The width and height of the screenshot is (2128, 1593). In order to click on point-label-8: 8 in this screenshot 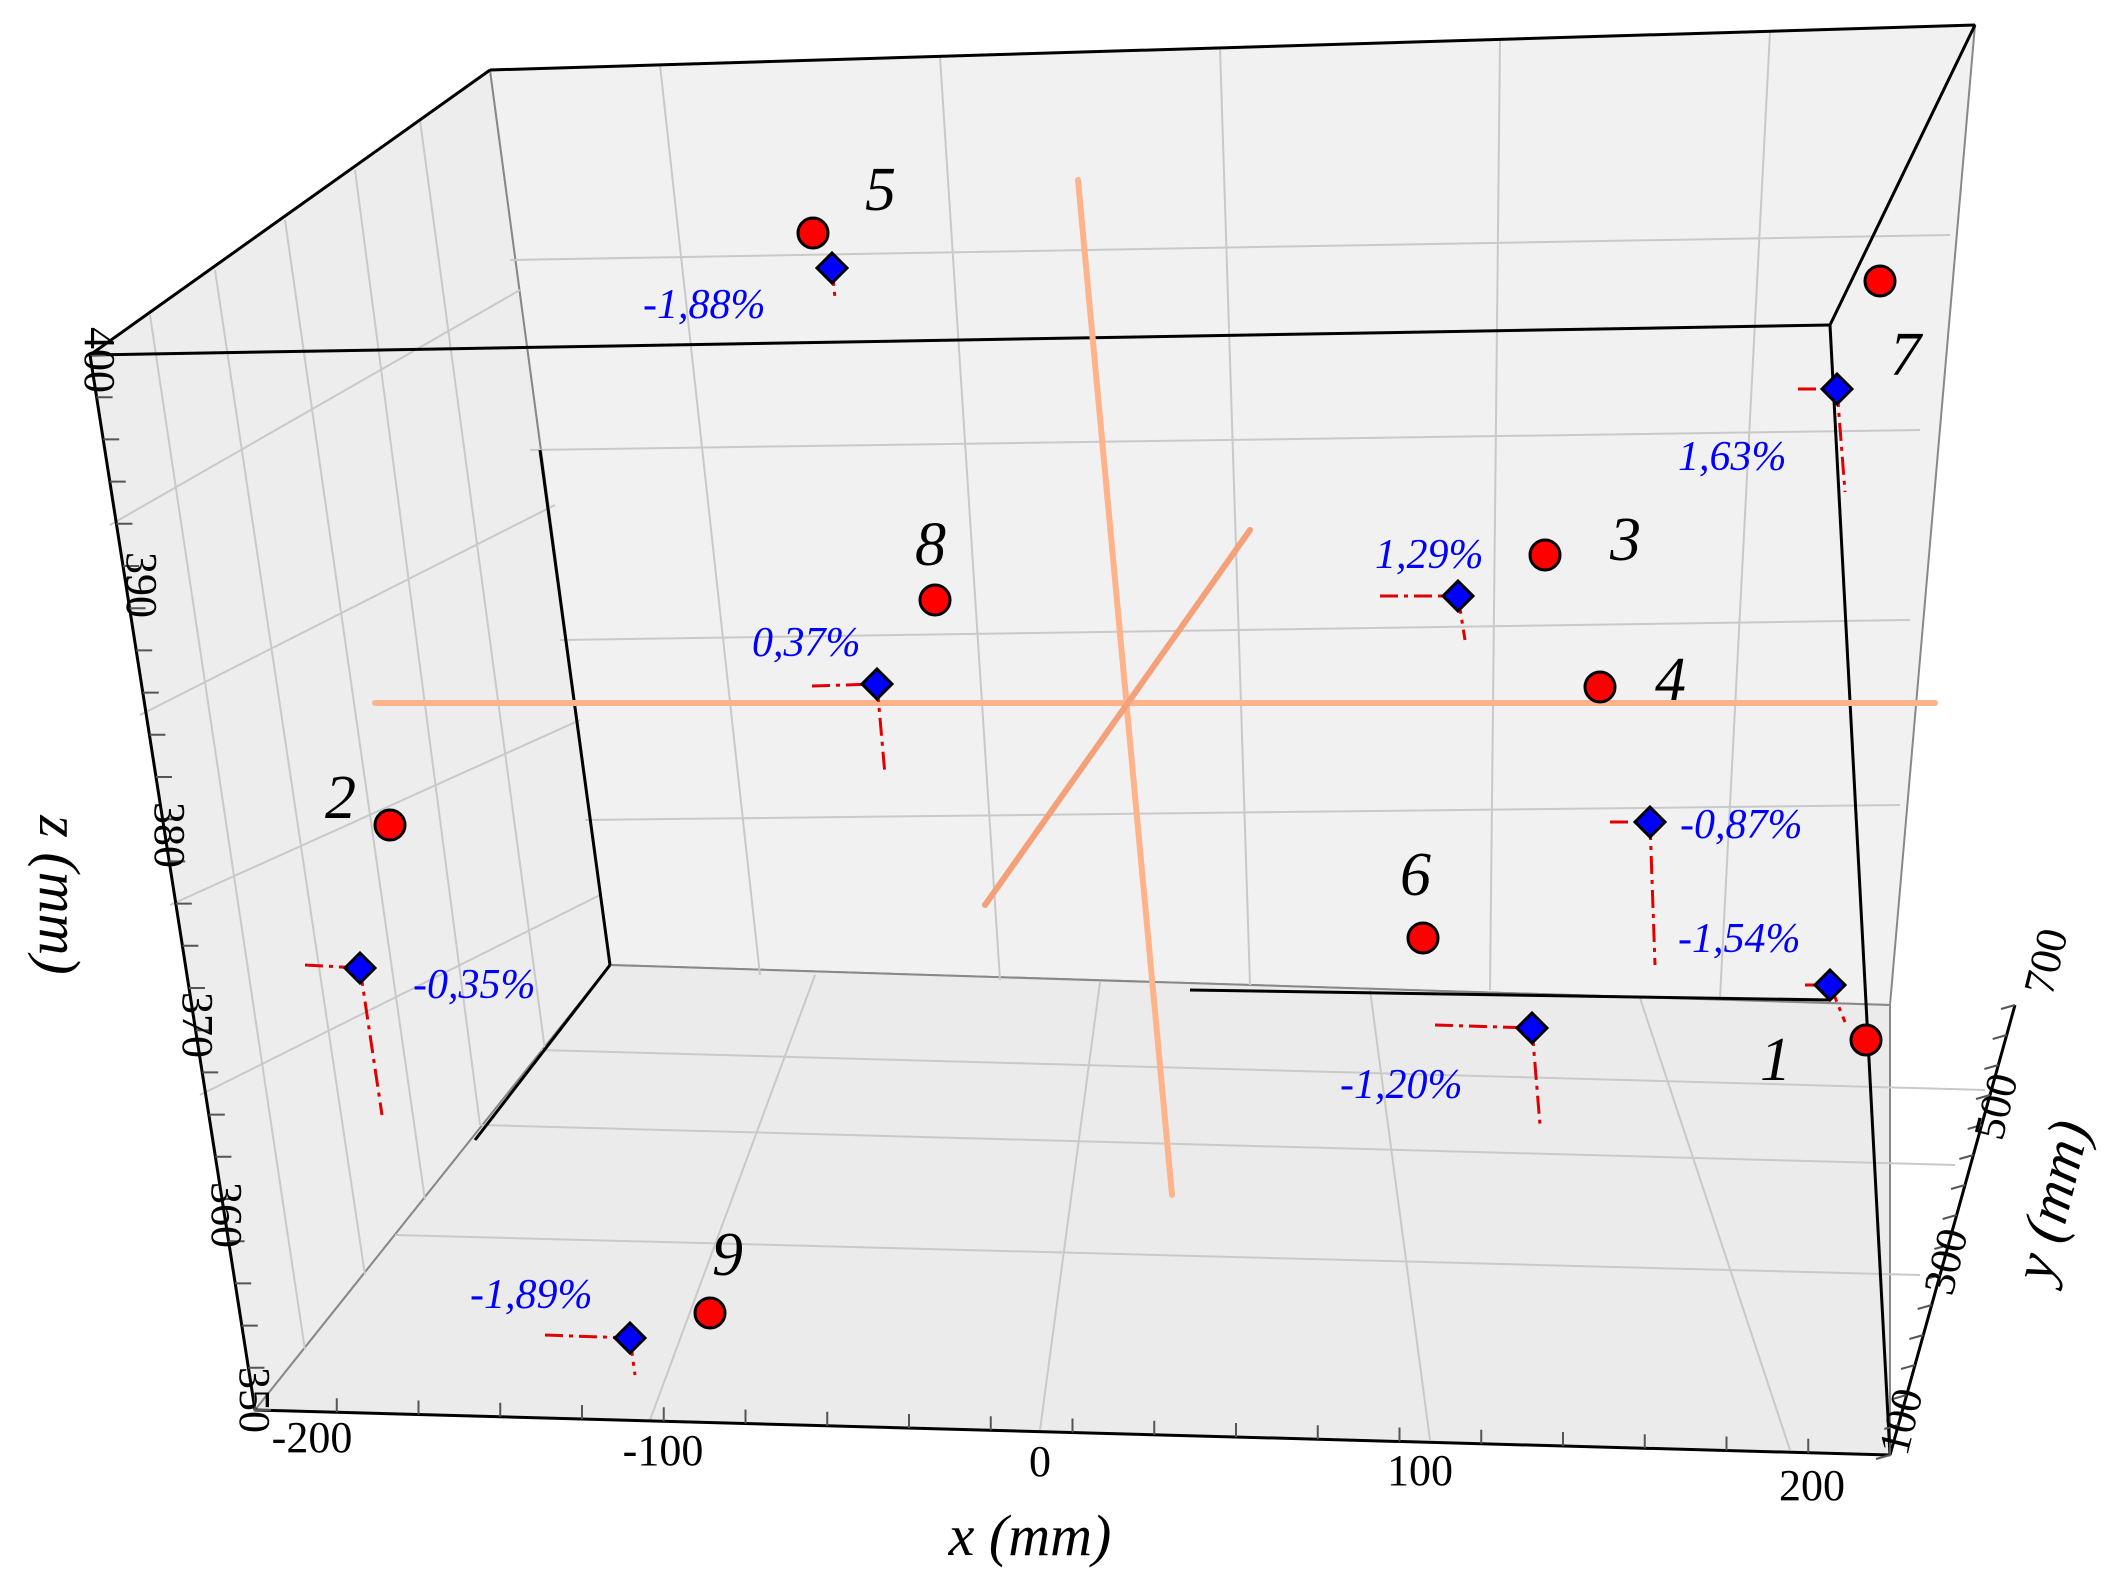, I will do `click(930, 545)`.